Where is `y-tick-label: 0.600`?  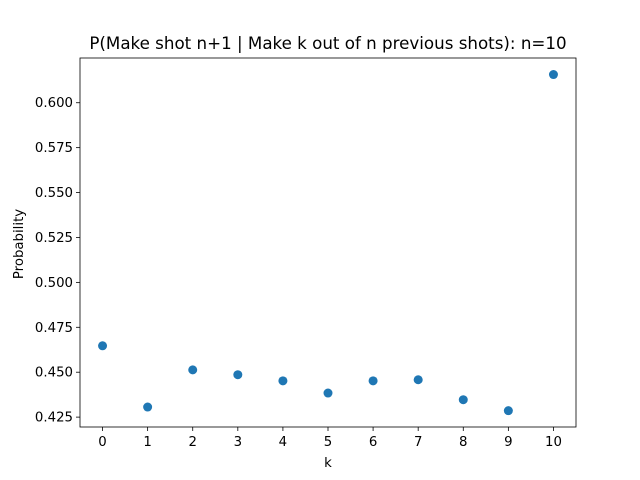 y-tick-label: 0.600 is located at coordinates (54, 103).